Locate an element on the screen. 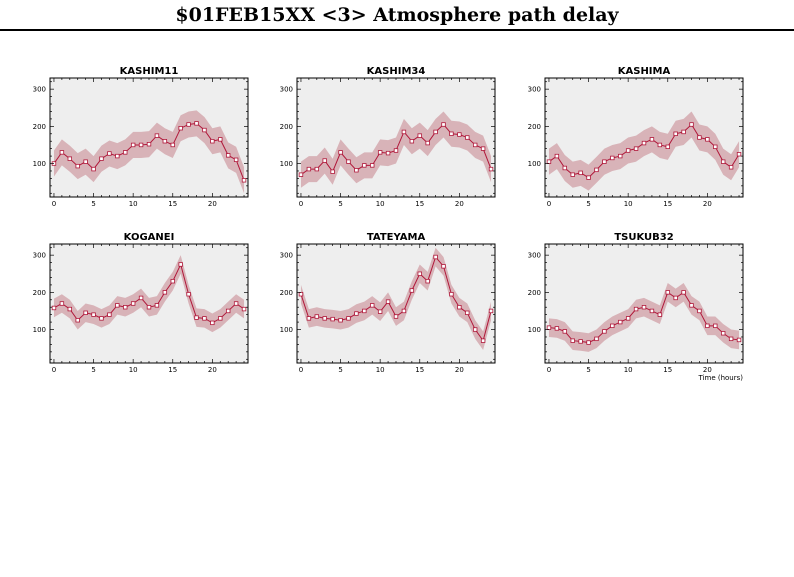 The height and width of the screenshot is (577, 794). x-axis-label: Time (hours) is located at coordinates (721, 378).